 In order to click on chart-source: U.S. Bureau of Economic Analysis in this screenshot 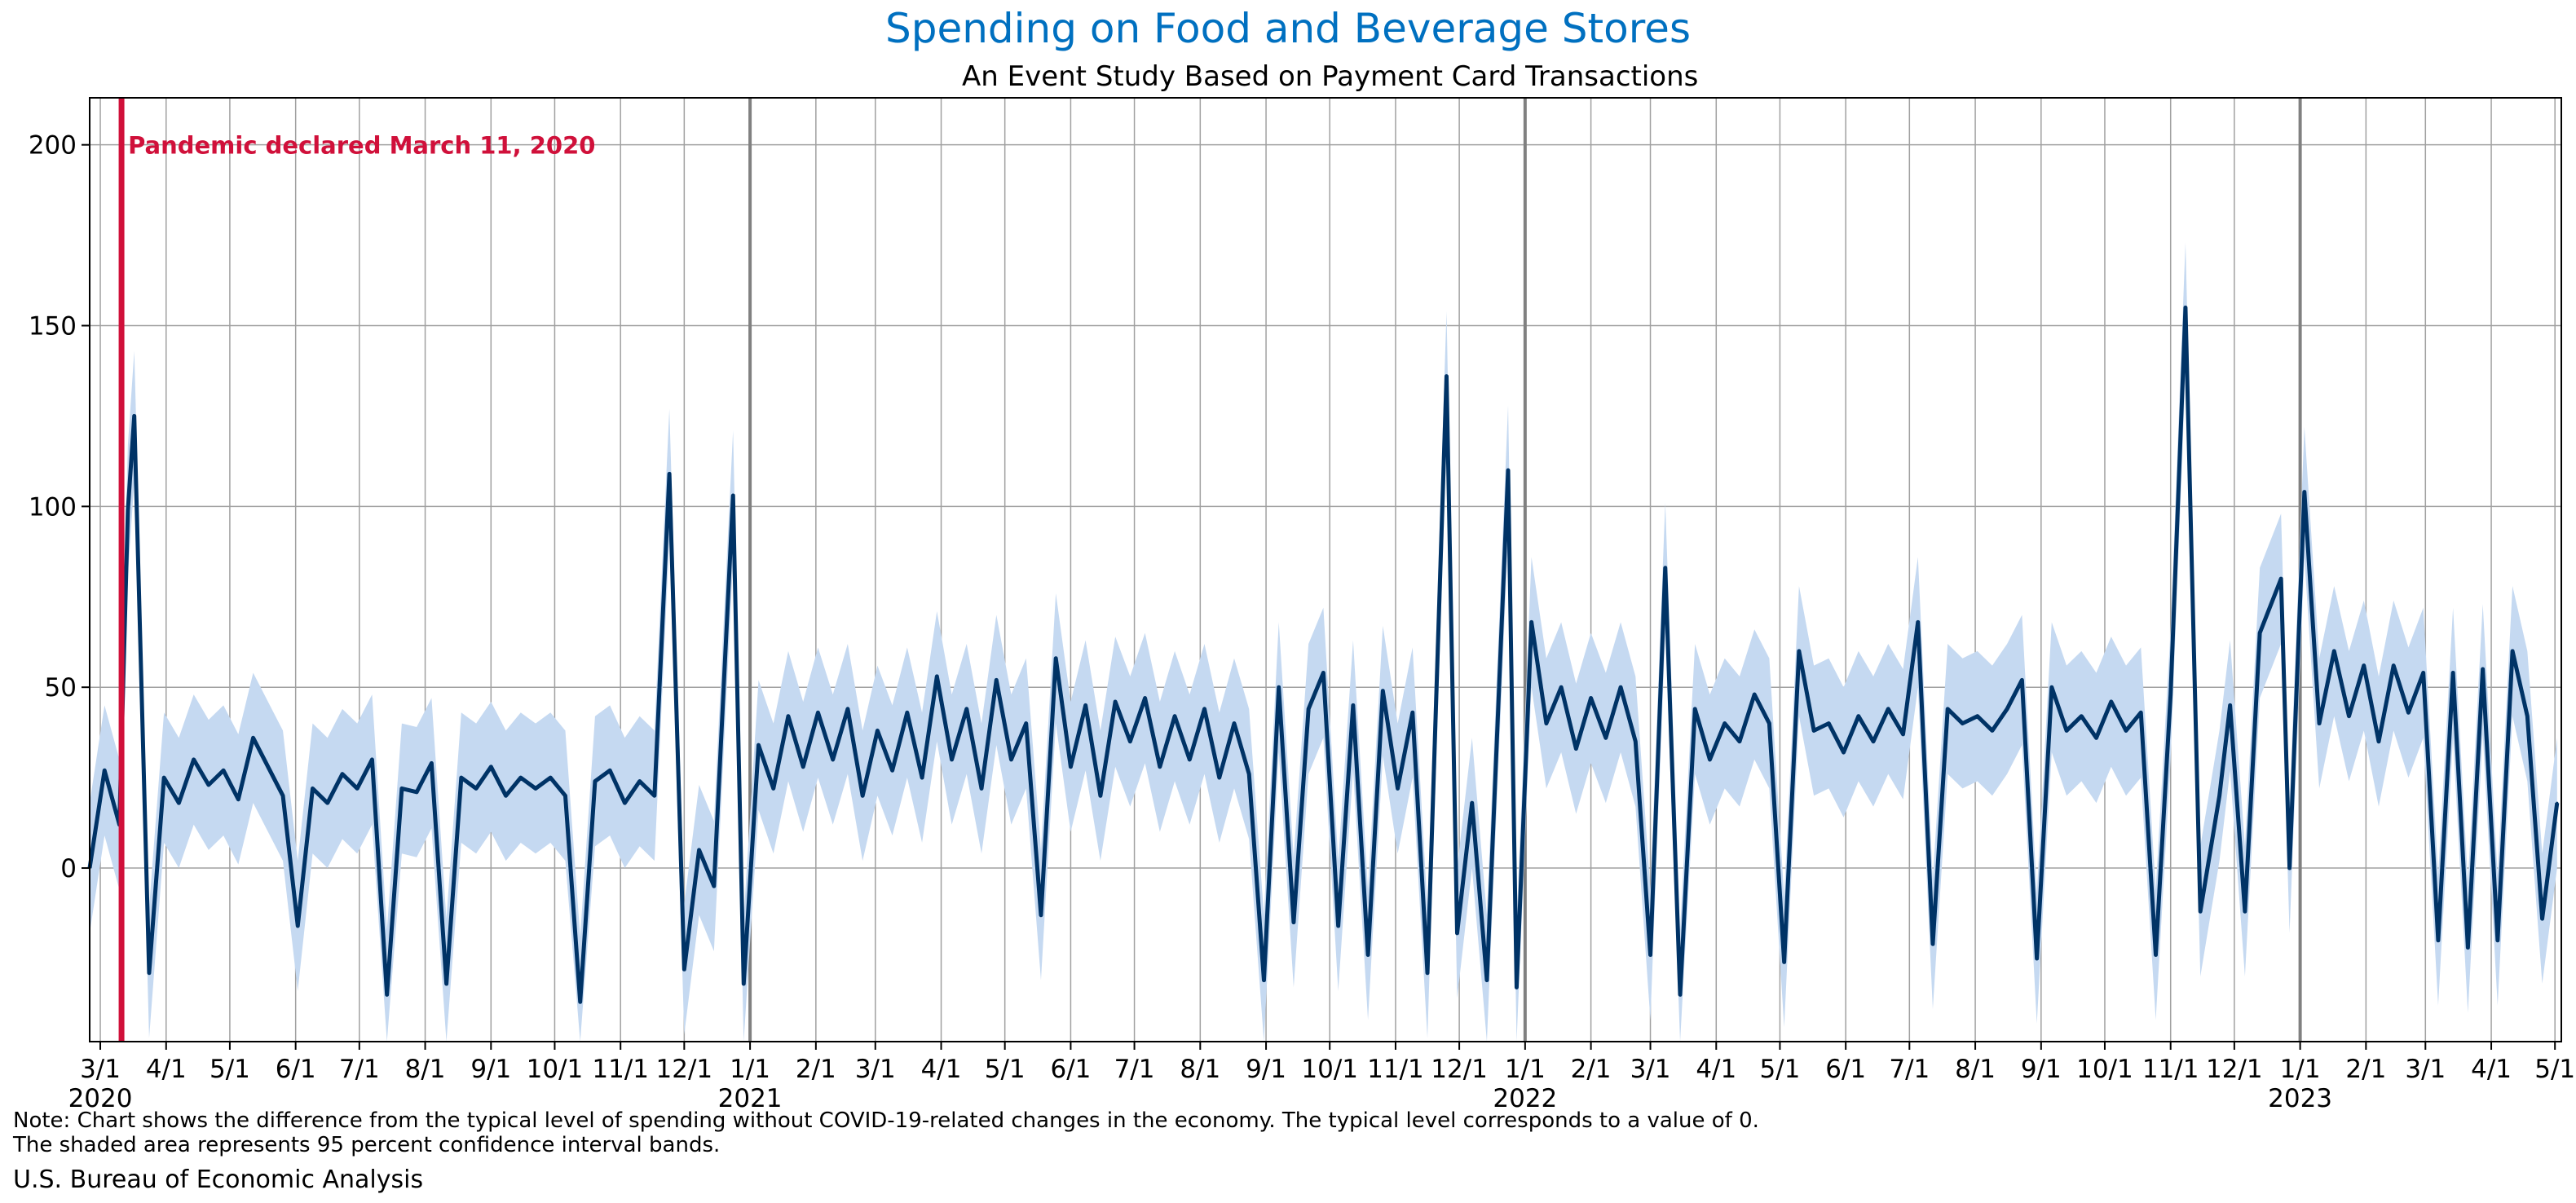, I will do `click(218, 1180)`.